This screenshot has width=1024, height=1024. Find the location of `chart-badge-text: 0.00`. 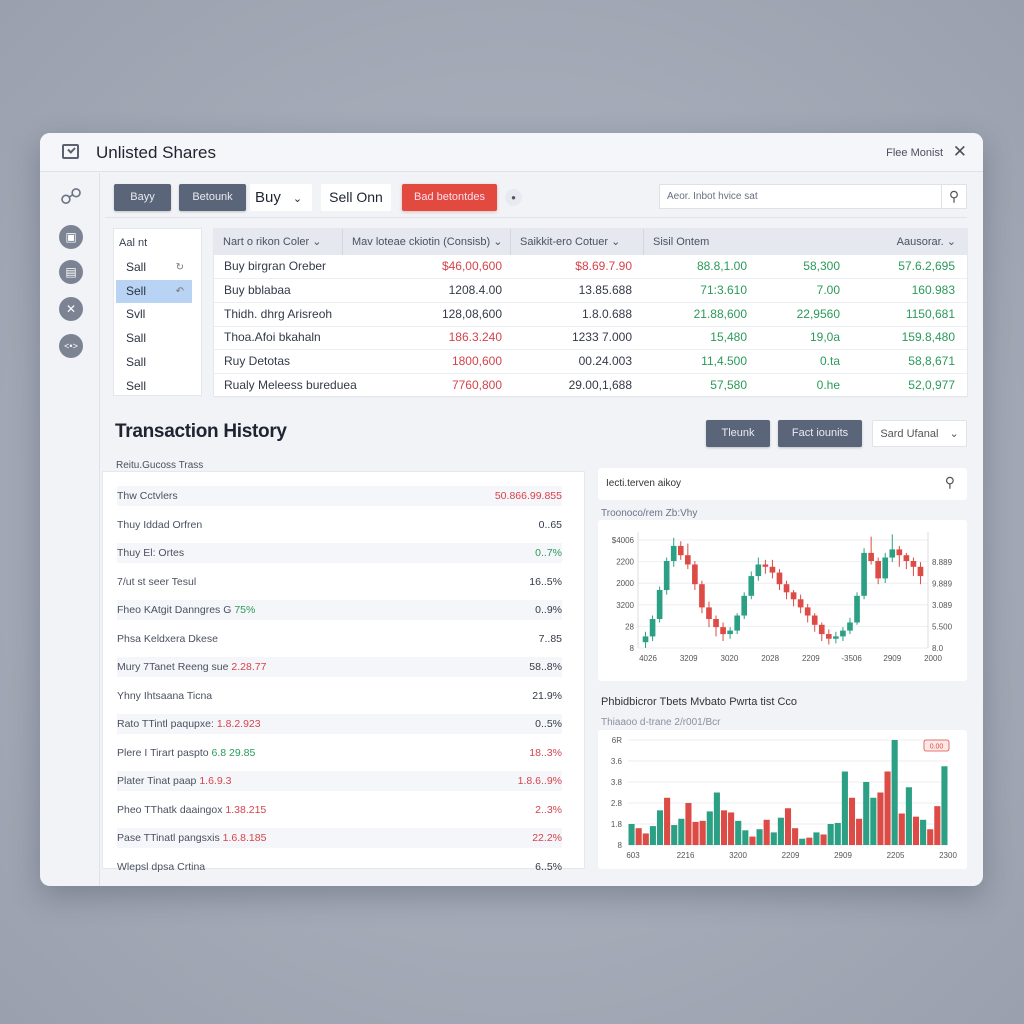

chart-badge-text: 0.00 is located at coordinates (937, 747).